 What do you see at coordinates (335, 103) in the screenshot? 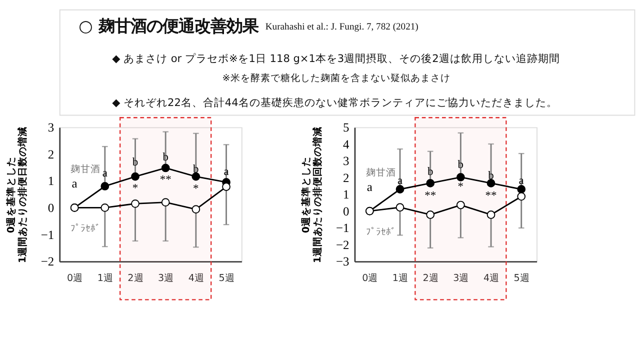
I see `text: ◆ それぞれ22名、合計44名の基礎疾患のない健常ボランティアにご協力いただきました。` at bounding box center [335, 103].